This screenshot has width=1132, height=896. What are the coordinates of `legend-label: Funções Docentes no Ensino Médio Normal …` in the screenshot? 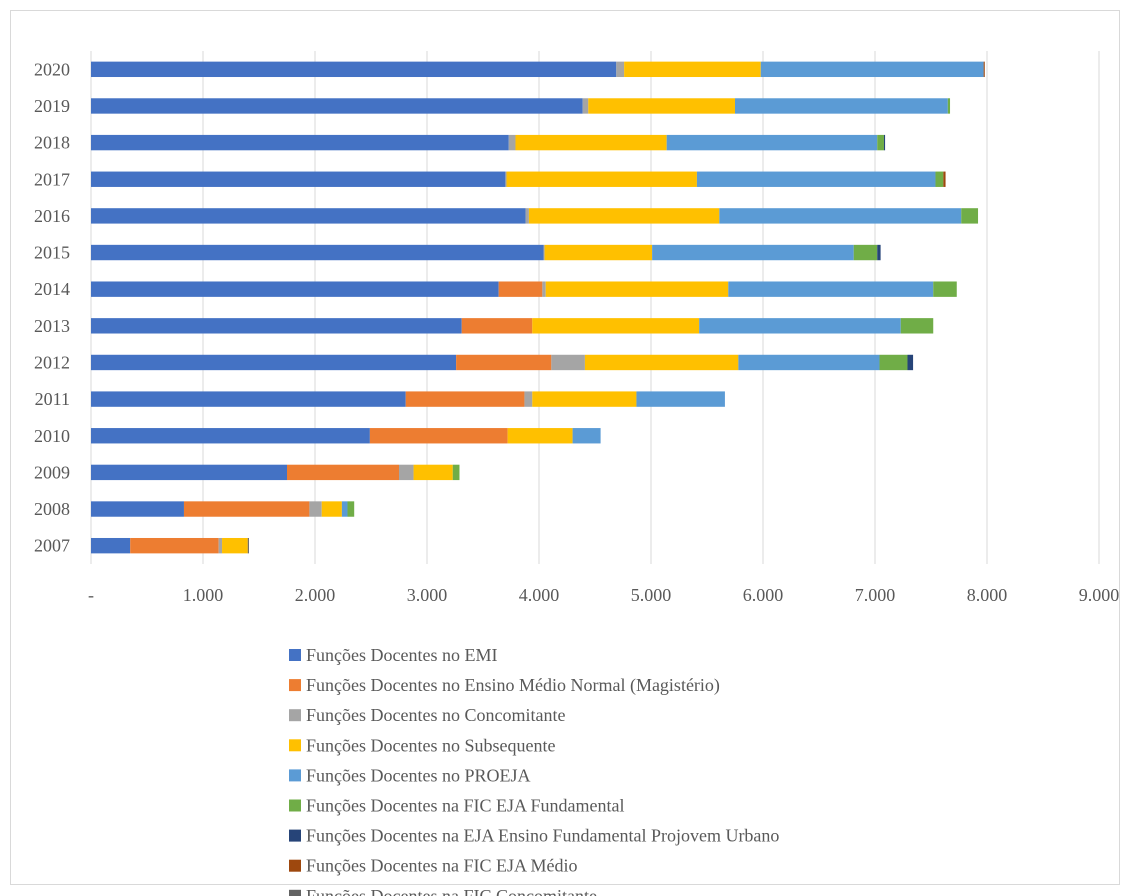 It's located at (513, 685).